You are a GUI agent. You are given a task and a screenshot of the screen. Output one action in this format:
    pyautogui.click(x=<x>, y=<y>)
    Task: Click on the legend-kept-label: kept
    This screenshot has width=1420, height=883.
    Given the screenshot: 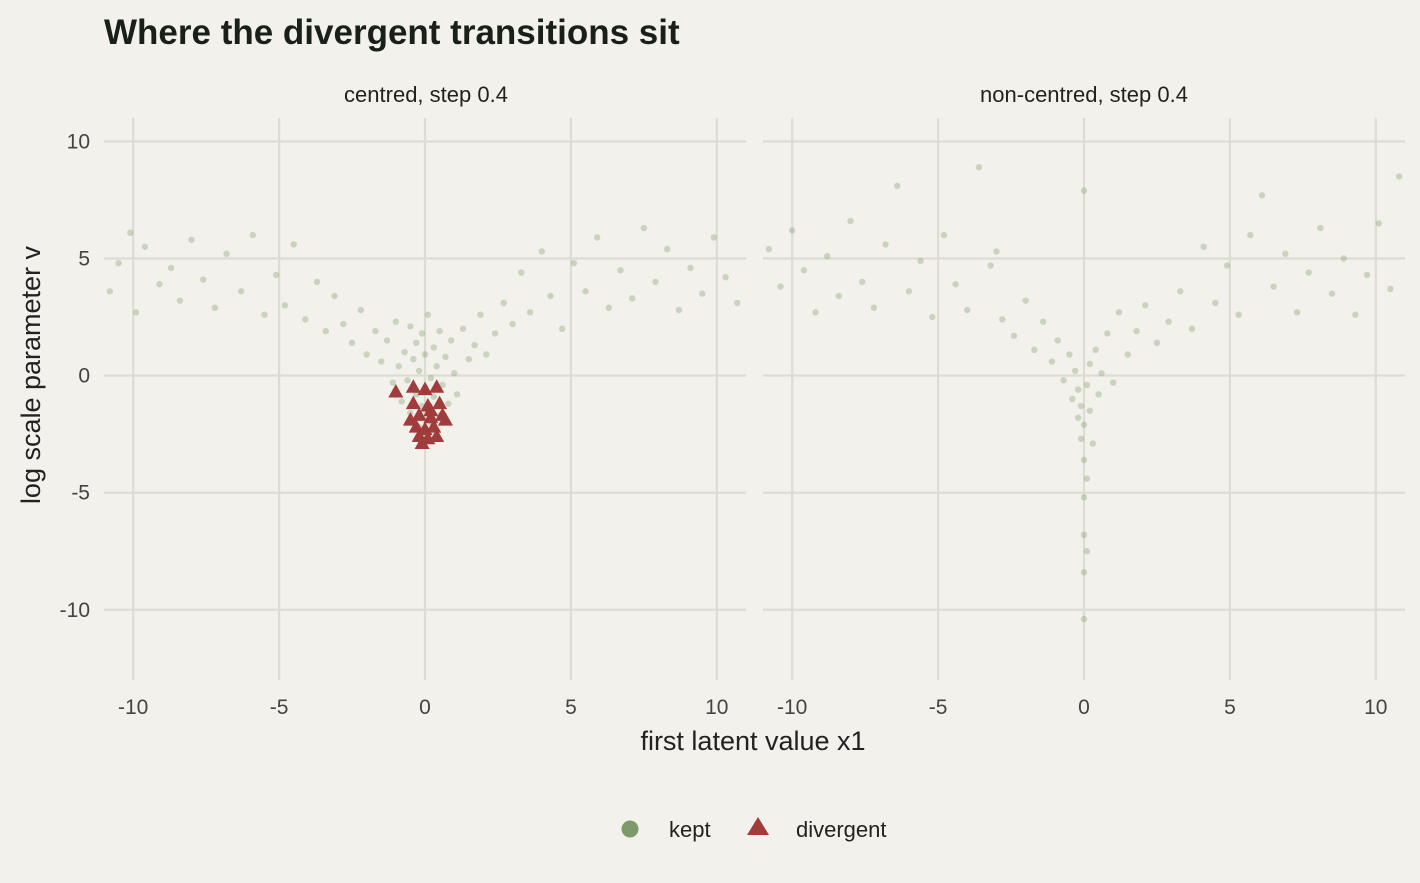 What is the action you would take?
    pyautogui.click(x=690, y=829)
    